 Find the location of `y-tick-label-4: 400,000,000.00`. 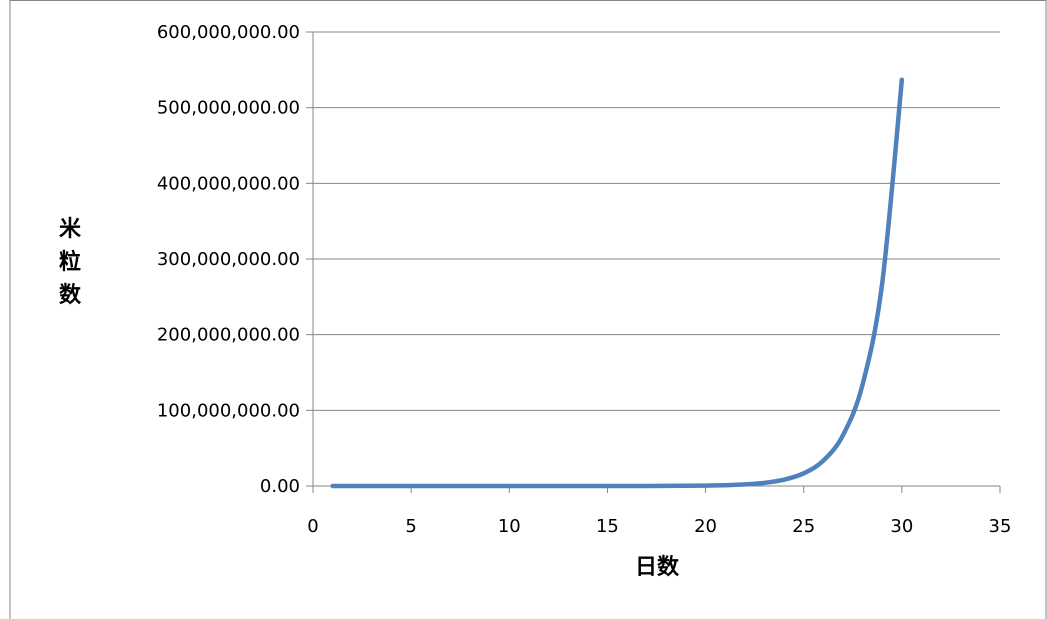

y-tick-label-4: 400,000,000.00 is located at coordinates (228, 183).